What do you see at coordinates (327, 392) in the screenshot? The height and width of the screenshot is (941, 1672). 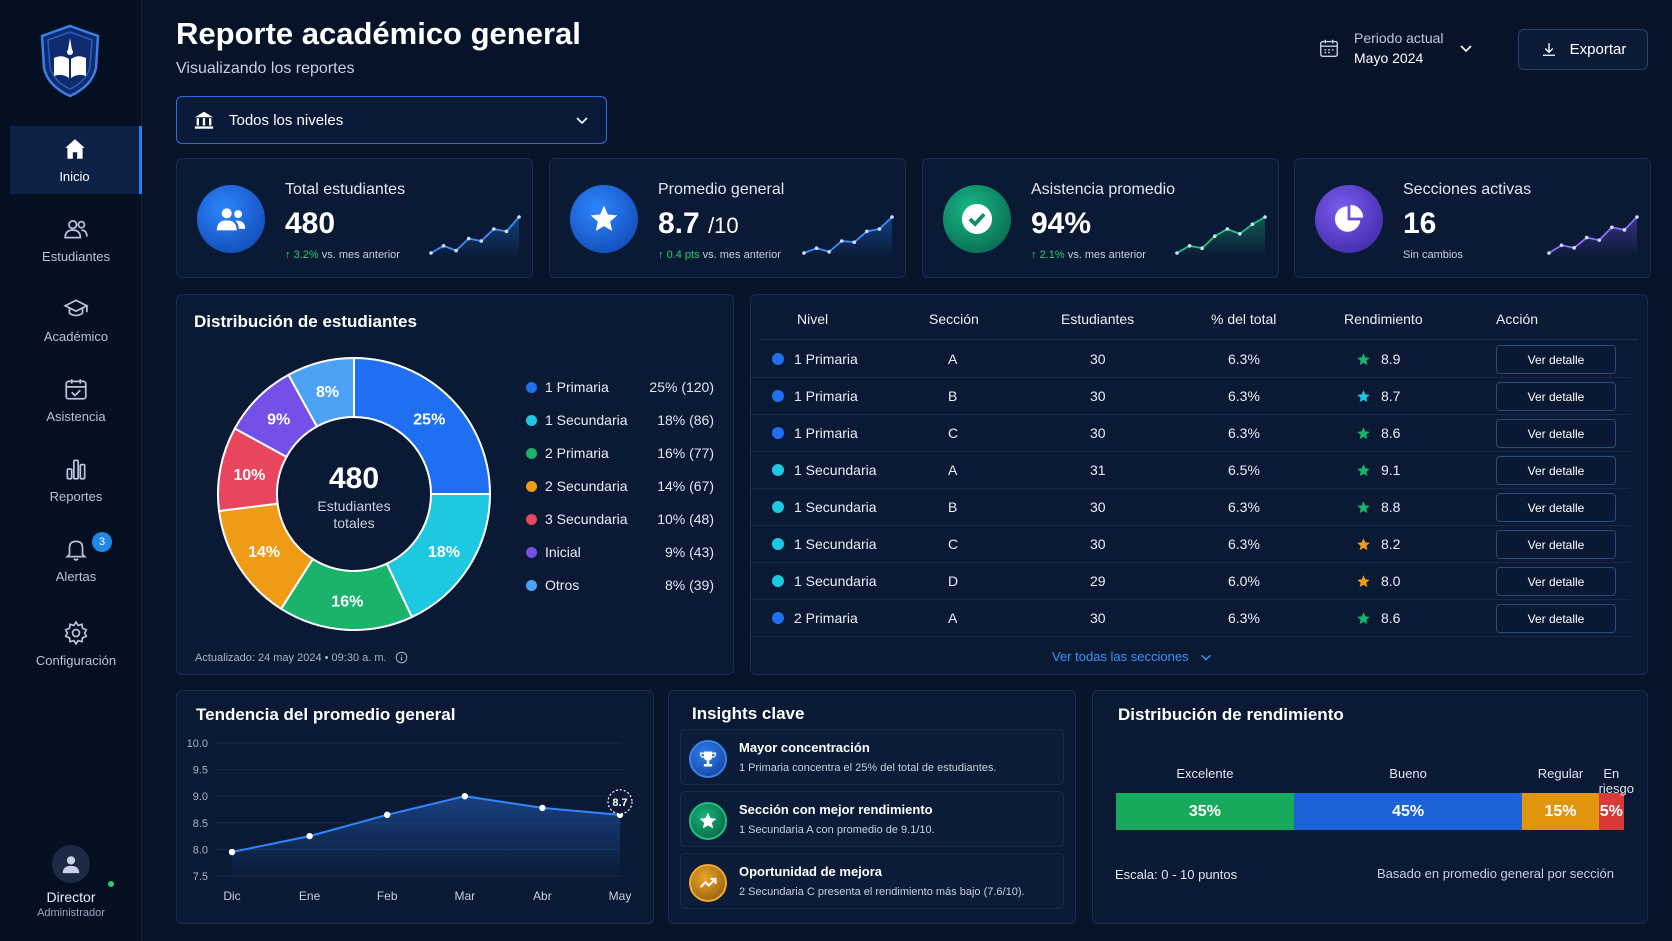 I see `donut-slice-label: 8%` at bounding box center [327, 392].